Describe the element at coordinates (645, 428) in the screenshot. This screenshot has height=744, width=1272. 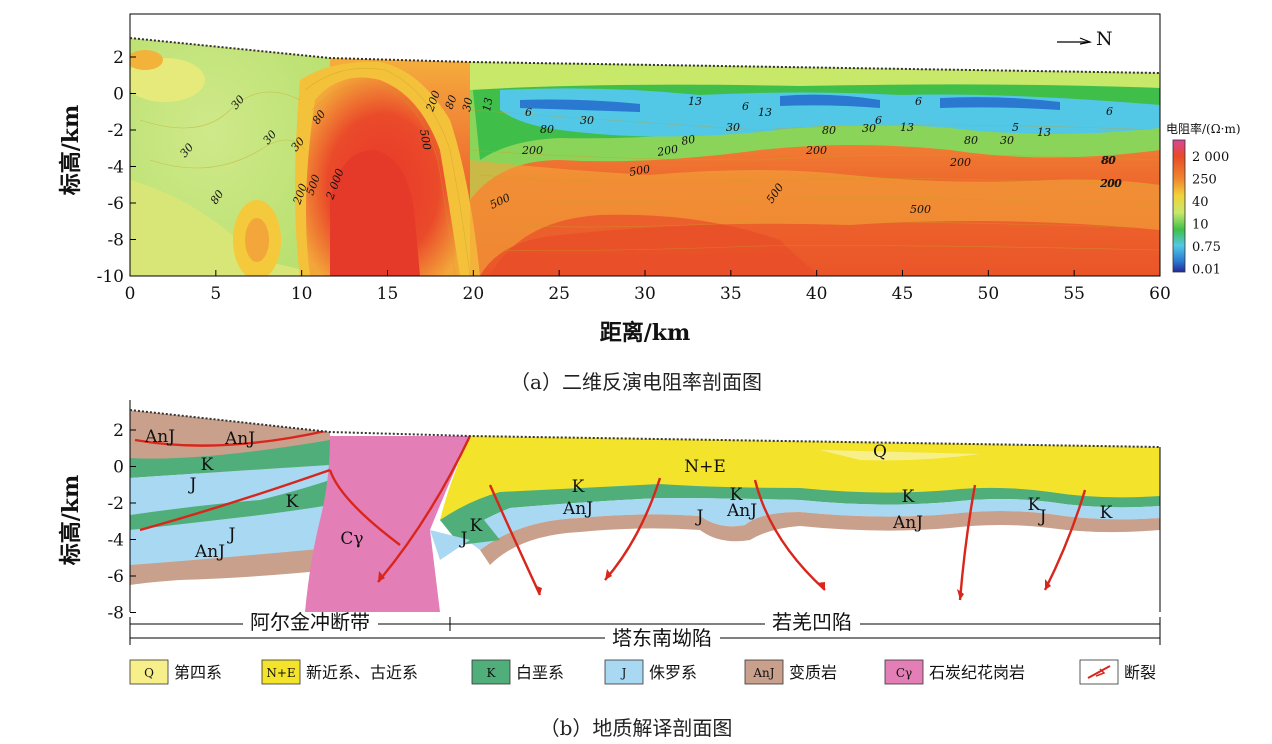
I see `topography-line-b` at that location.